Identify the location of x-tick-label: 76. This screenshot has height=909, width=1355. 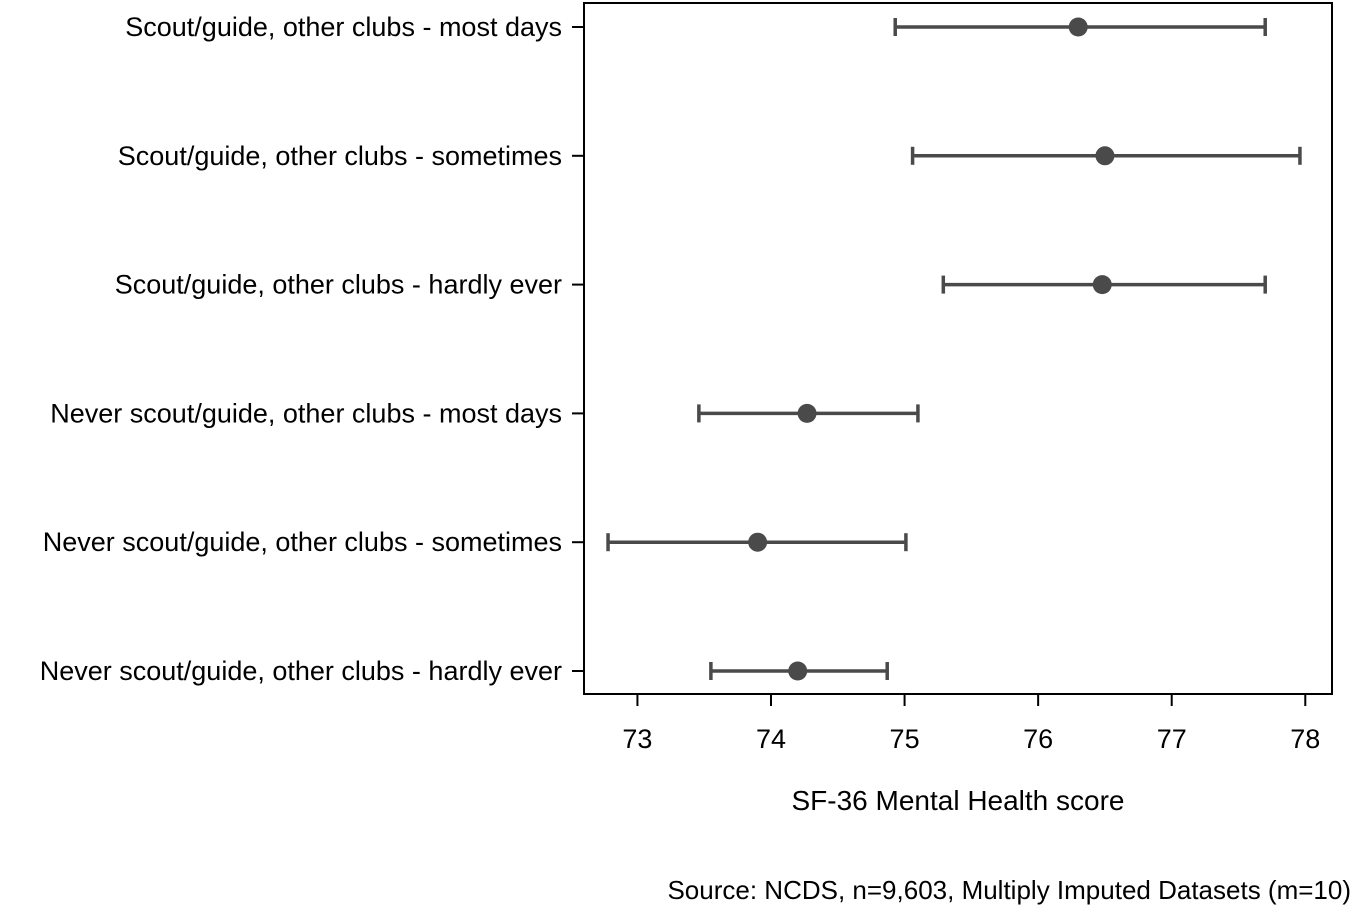
(1038, 739).